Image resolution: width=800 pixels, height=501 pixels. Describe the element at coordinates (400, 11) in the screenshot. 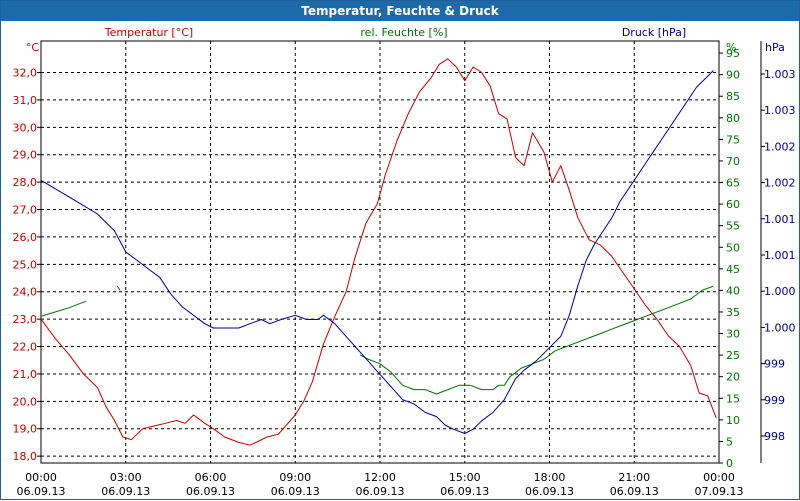

I see `chart-title: Temperatur, Feuchte & Druck` at that location.